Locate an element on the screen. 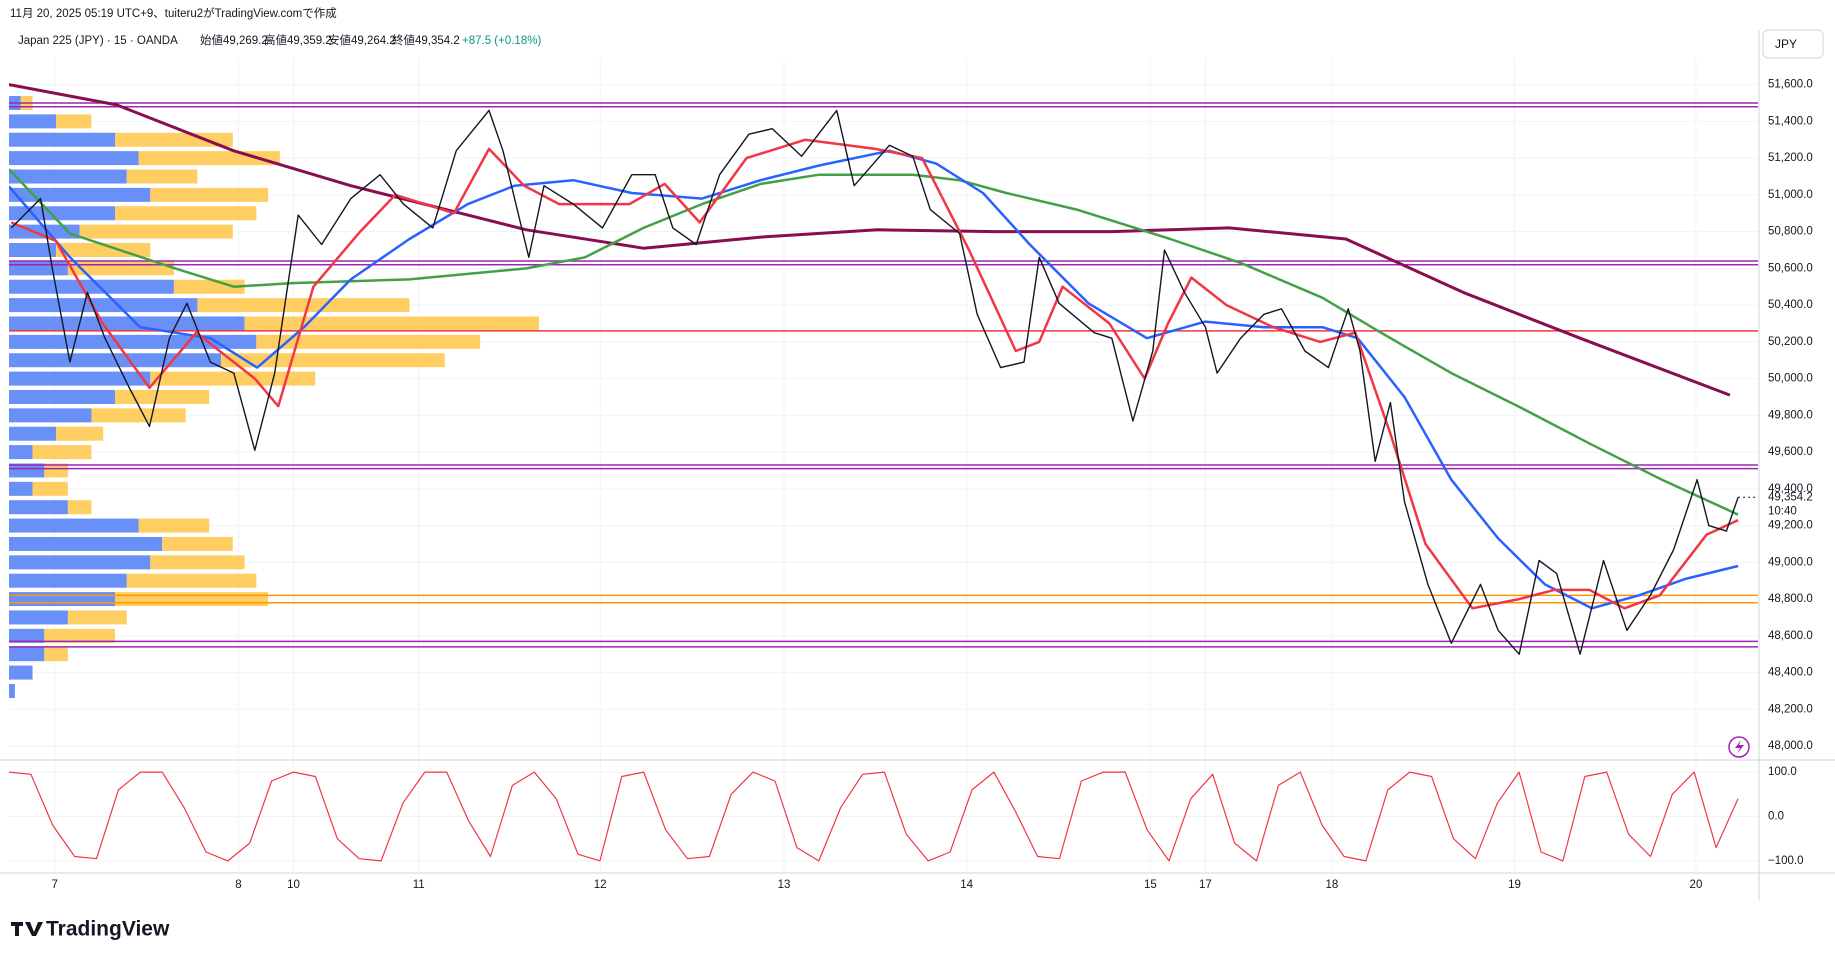  y-tick-label: 49,800.0 is located at coordinates (1790, 415).